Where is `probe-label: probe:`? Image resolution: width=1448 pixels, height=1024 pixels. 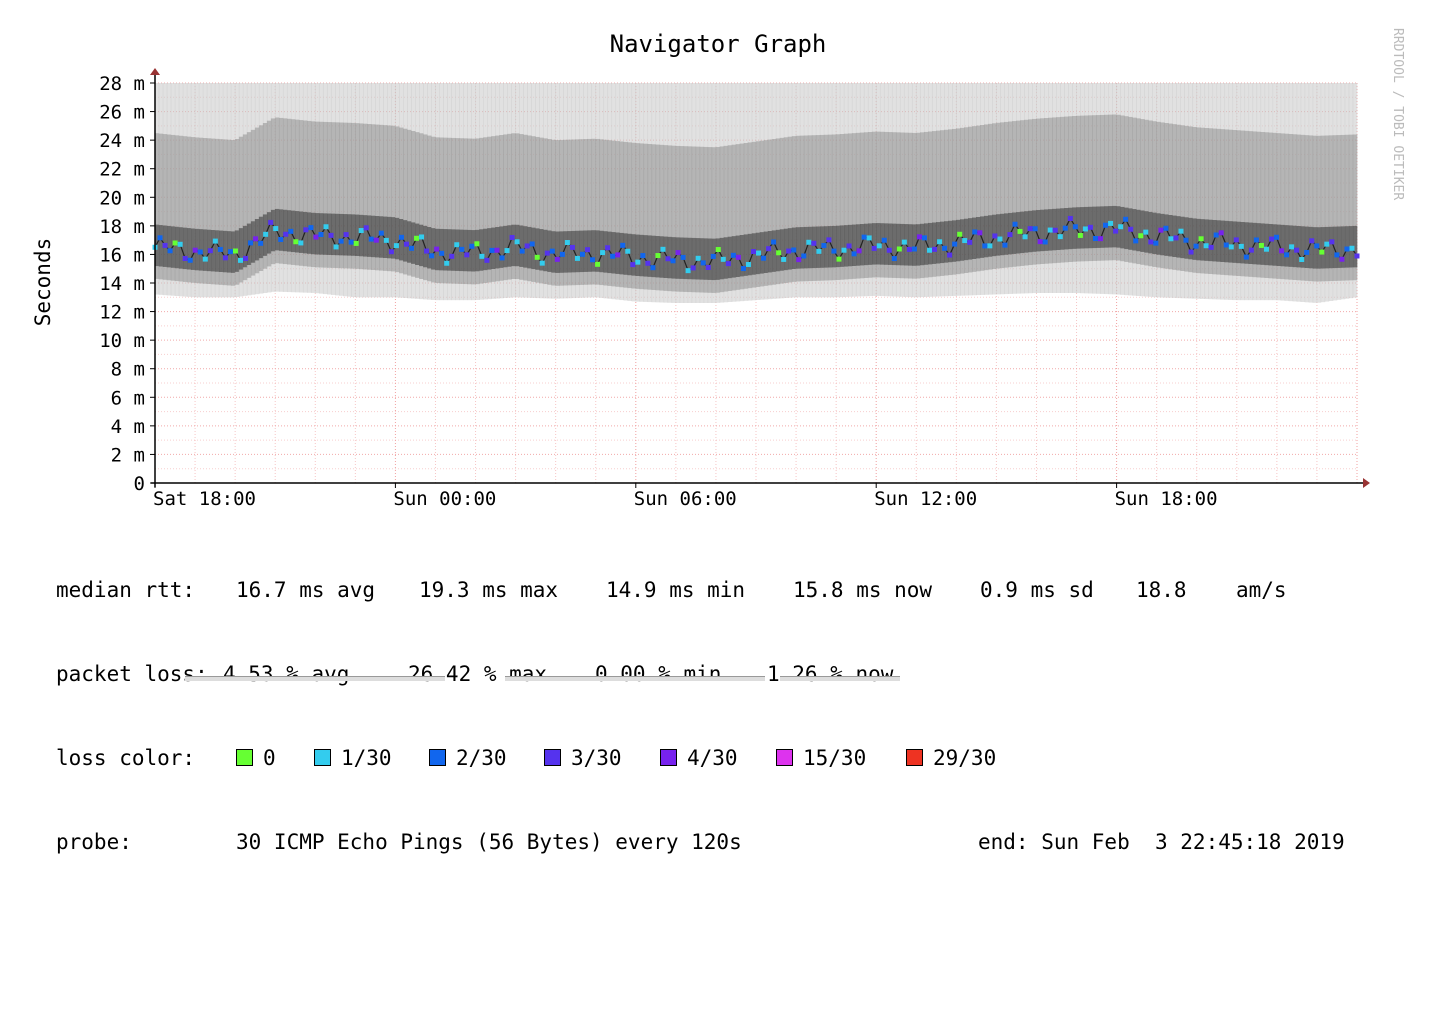
probe-label: probe: is located at coordinates (94, 842).